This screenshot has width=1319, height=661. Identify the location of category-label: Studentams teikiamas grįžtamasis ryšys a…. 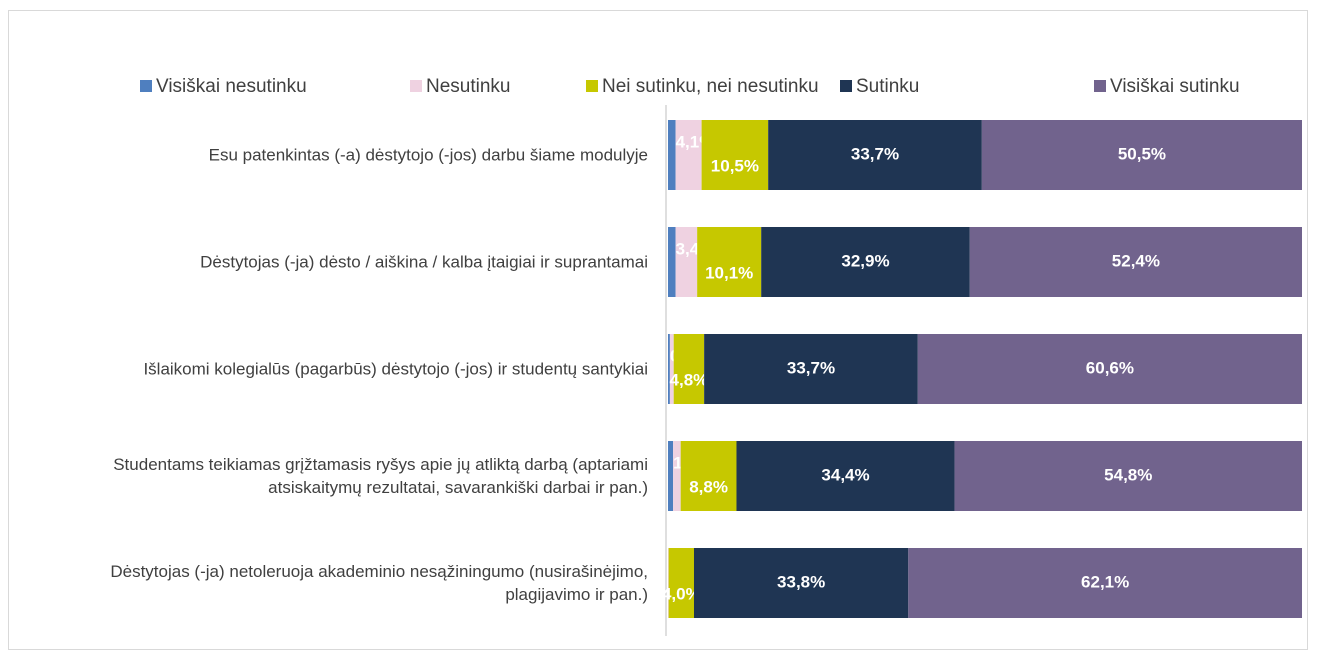
(380, 476).